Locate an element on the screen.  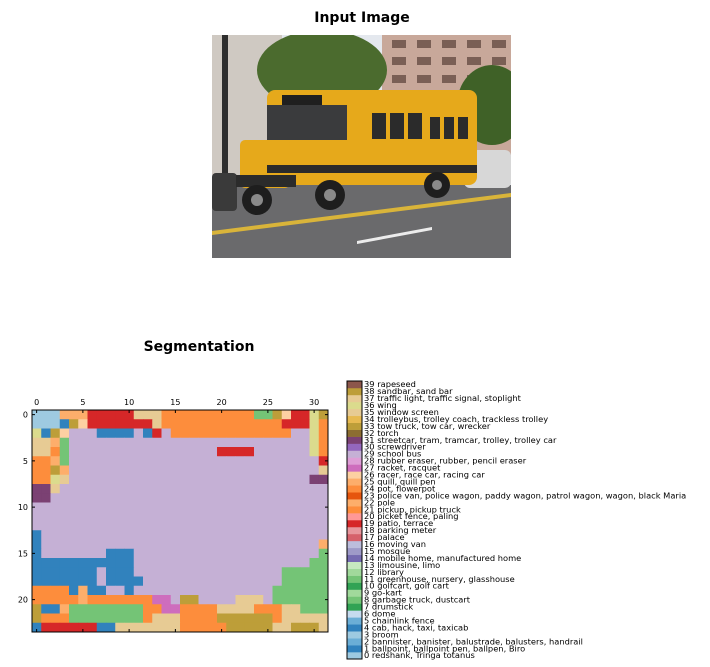
colorbar-label: 8 garbage truck, dustcart is located at coordinates (417, 600).